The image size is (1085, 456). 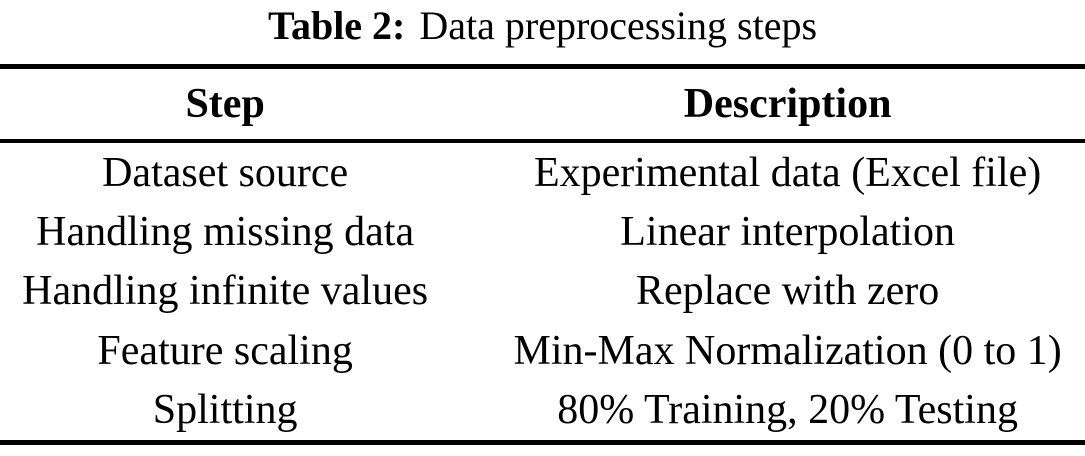 What do you see at coordinates (225, 232) in the screenshot?
I see `step-cell: Handling missing data` at bounding box center [225, 232].